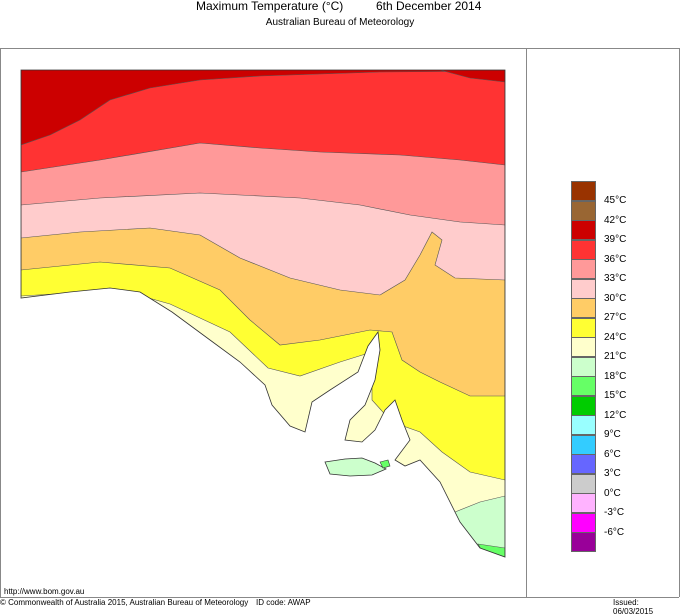 The height and width of the screenshot is (616, 680). Describe the element at coordinates (429, 6) in the screenshot. I see `title-date: 6th December 2014` at that location.